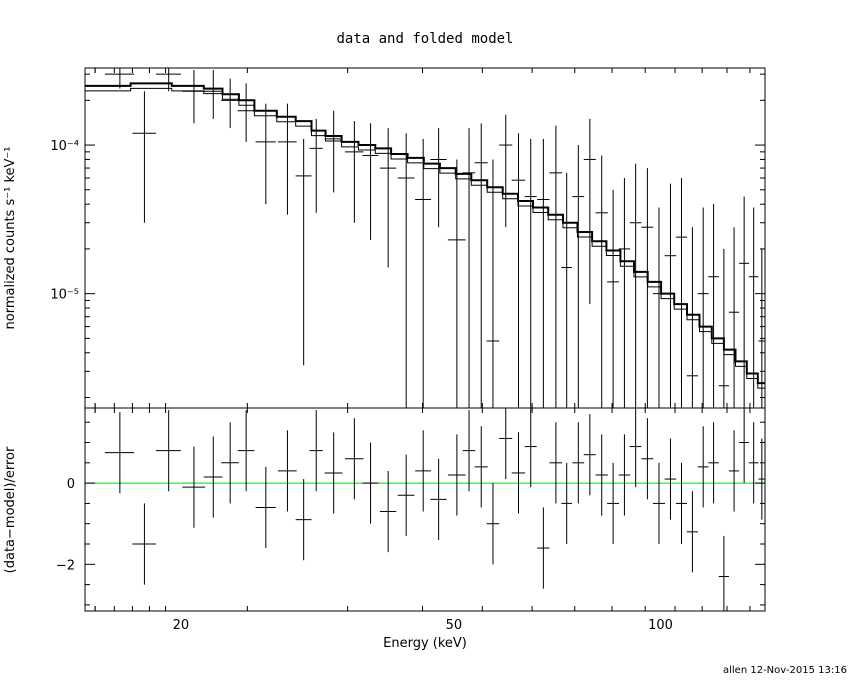 The width and height of the screenshot is (850, 680). Describe the element at coordinates (454, 625) in the screenshot. I see `x-tick-label: 50` at that location.